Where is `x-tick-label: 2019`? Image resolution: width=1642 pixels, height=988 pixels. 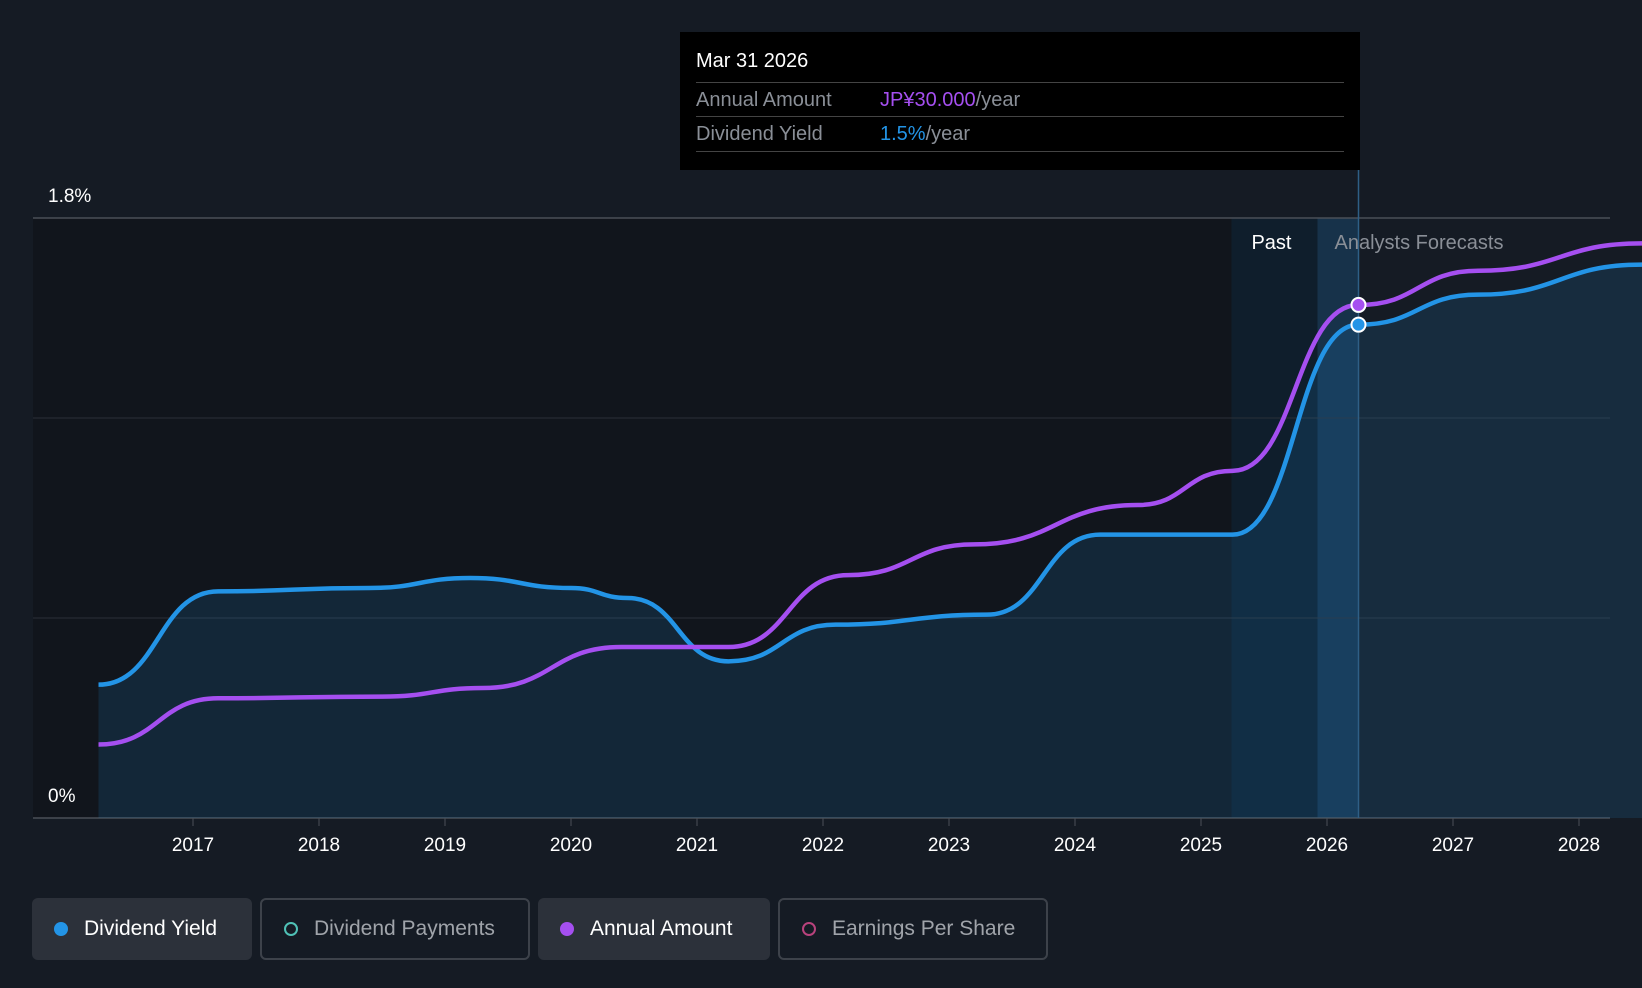
x-tick-label: 2019 is located at coordinates (445, 845).